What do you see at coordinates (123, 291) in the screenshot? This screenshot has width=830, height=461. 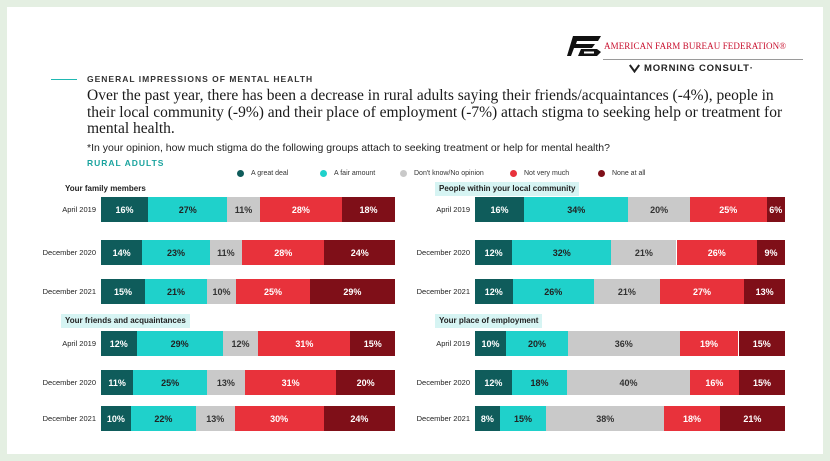 I see `bar-segment-a-great-deal: 15%` at bounding box center [123, 291].